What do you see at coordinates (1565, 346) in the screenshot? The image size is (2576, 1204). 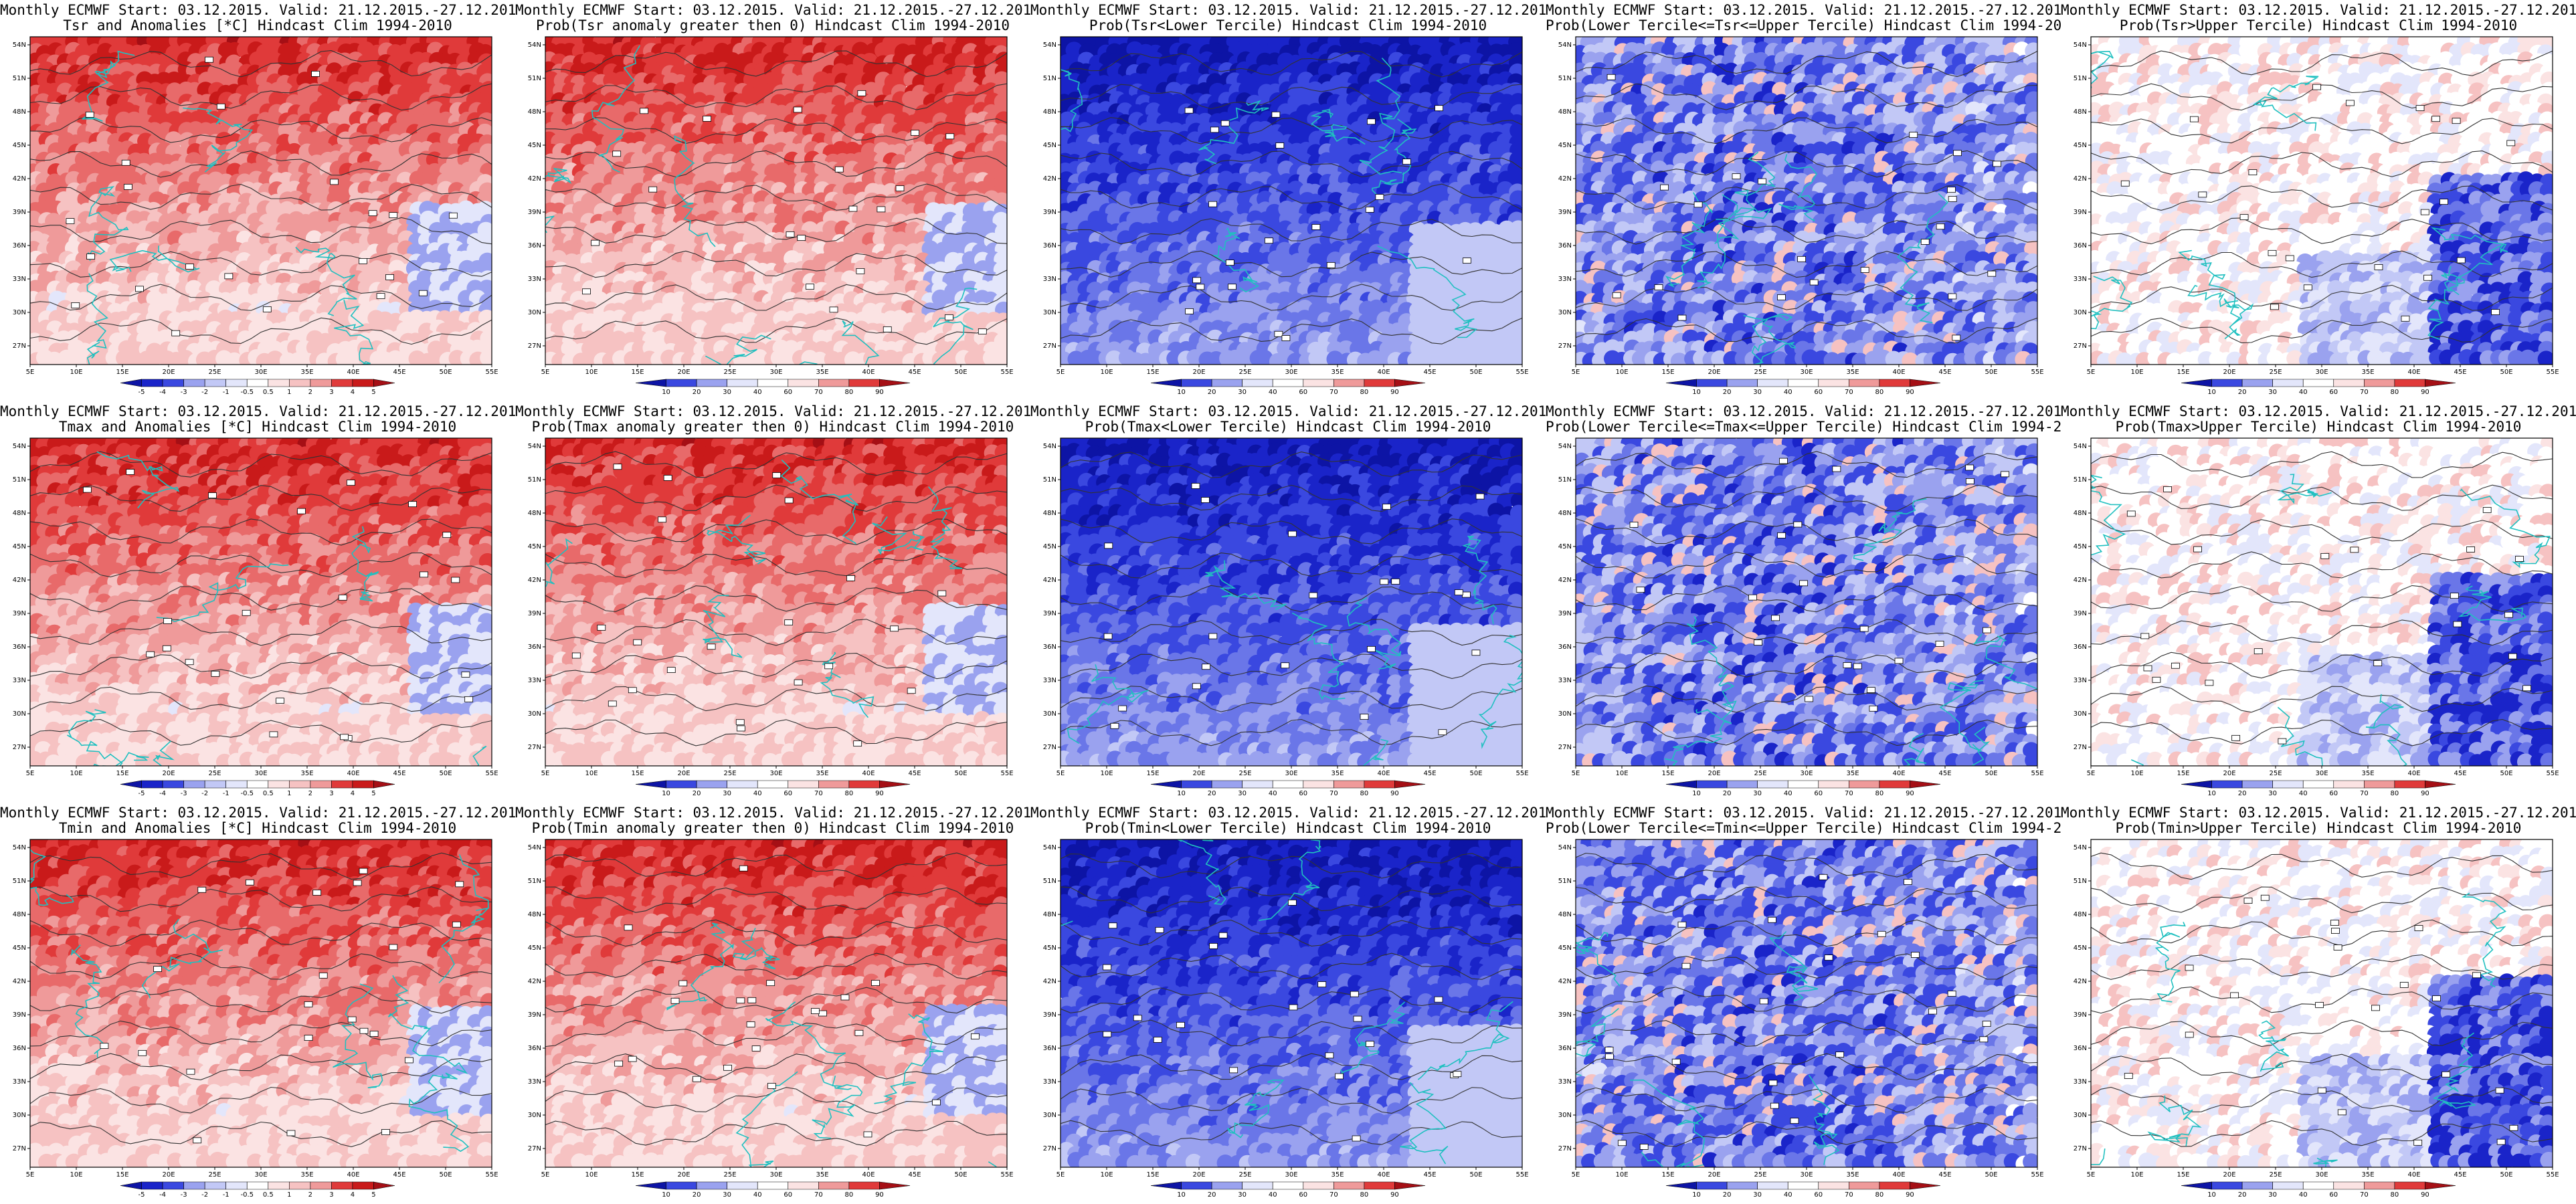 I see `lat-tick-label: 27N` at bounding box center [1565, 346].